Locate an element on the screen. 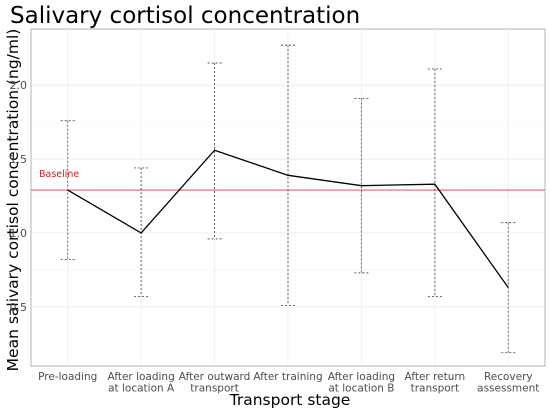  x-tick-label-line: After return is located at coordinates (435, 377).